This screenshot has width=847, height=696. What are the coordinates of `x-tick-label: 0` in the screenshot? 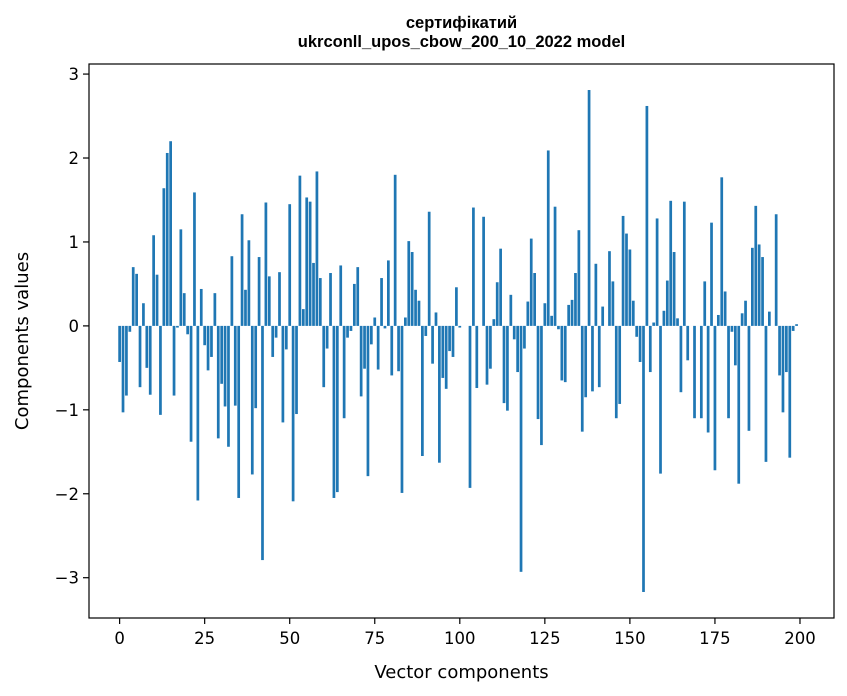 It's located at (119, 638).